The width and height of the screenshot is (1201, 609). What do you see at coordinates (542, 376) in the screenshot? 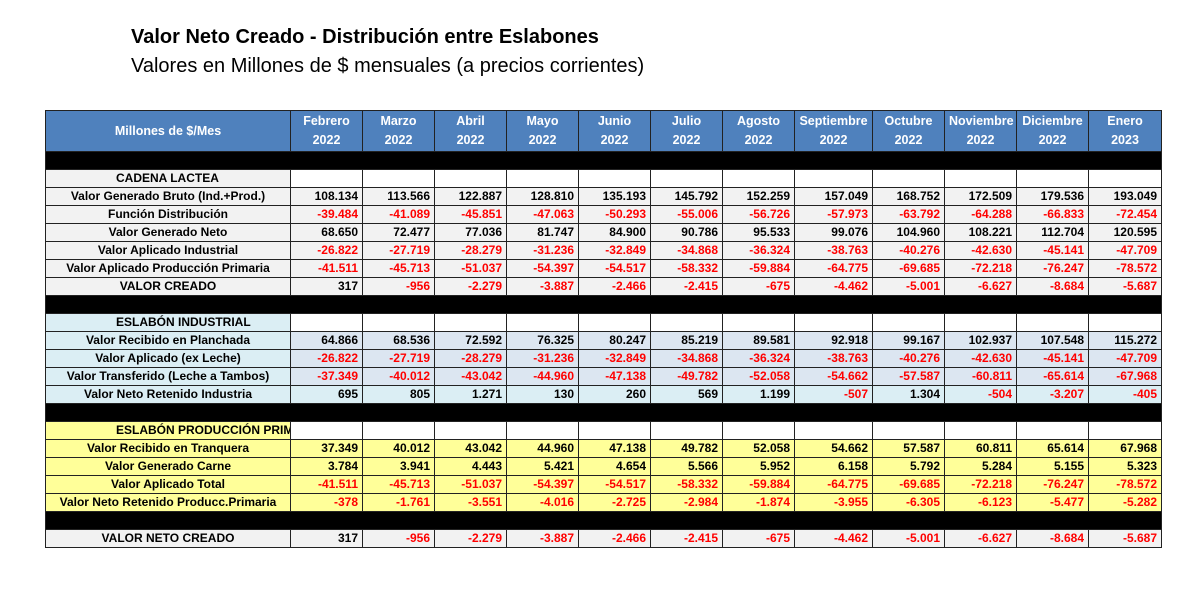
I see `value-cell: -44.960` at bounding box center [542, 376].